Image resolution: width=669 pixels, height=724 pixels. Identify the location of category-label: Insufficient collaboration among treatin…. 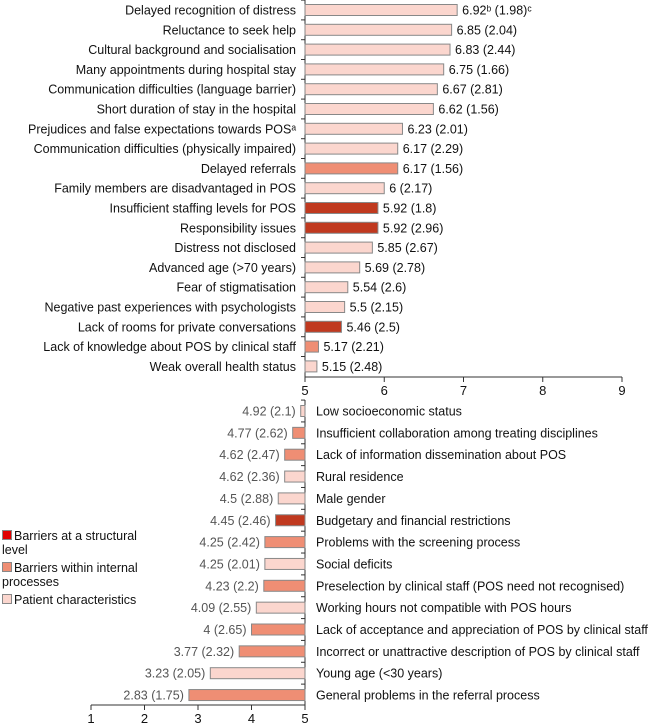
(457, 433).